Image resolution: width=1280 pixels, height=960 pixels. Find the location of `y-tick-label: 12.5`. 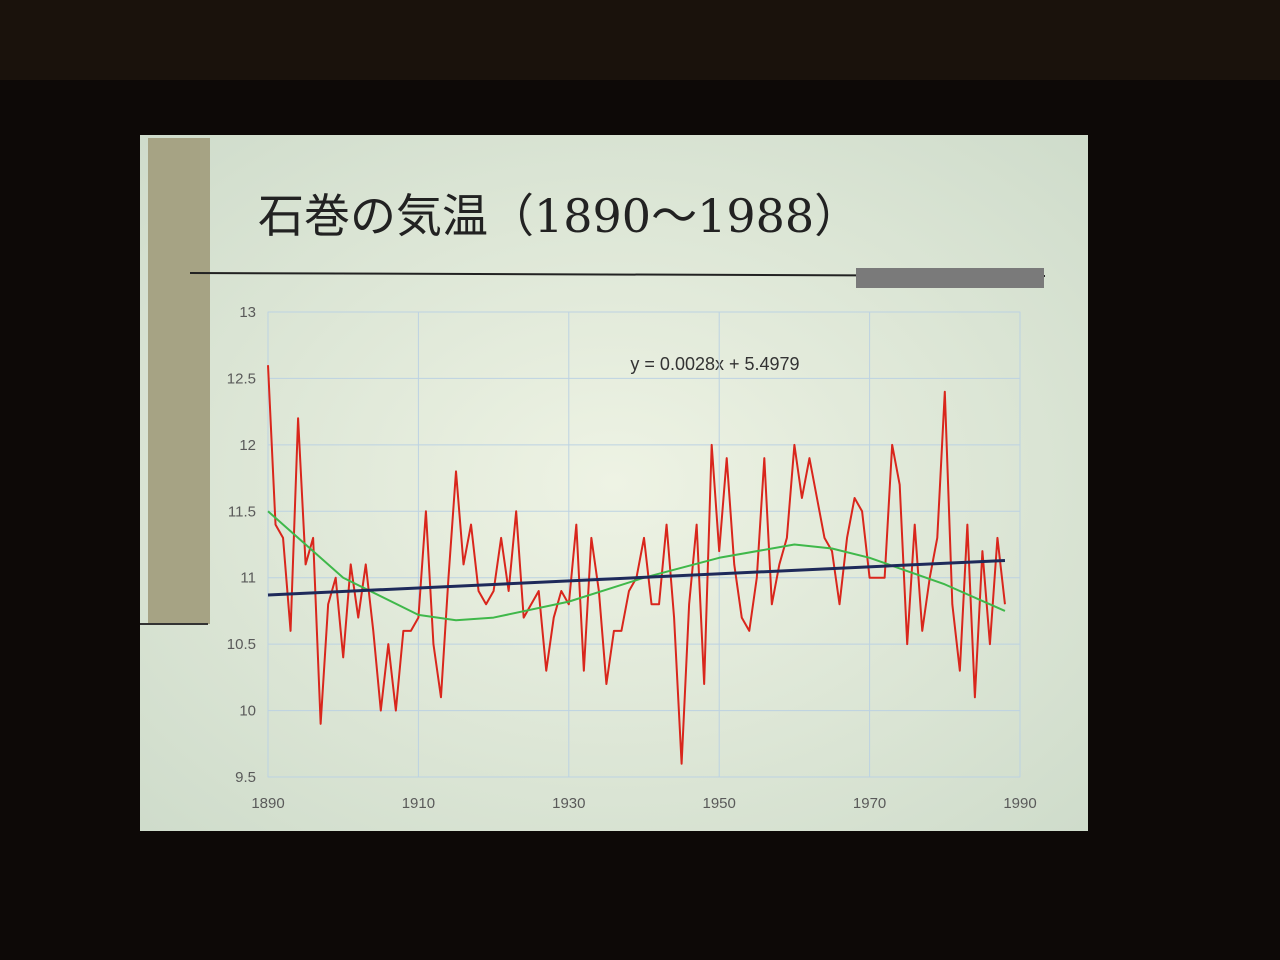

y-tick-label: 12.5 is located at coordinates (241, 378).